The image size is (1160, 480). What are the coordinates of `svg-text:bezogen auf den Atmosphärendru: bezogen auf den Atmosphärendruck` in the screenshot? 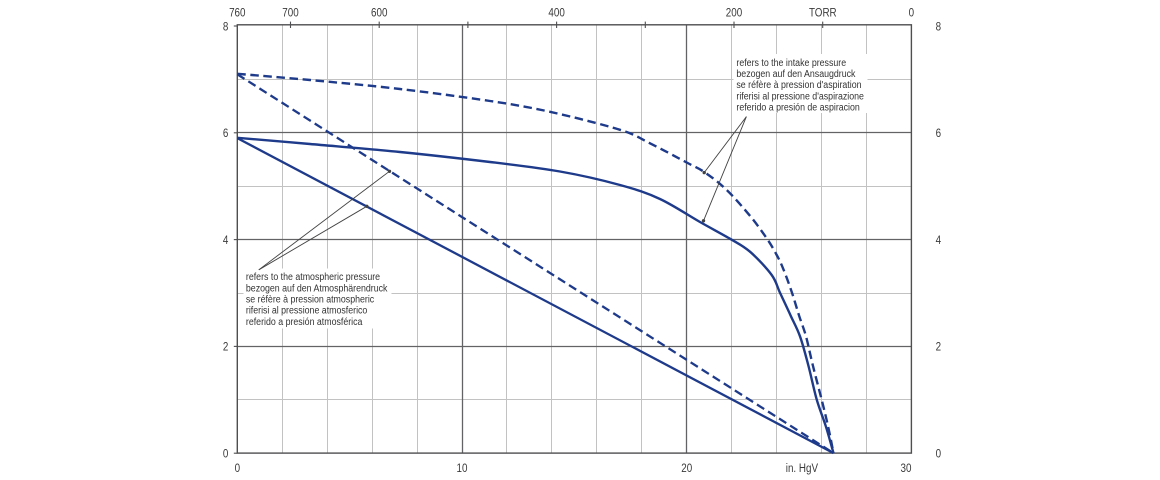 It's located at (317, 288).